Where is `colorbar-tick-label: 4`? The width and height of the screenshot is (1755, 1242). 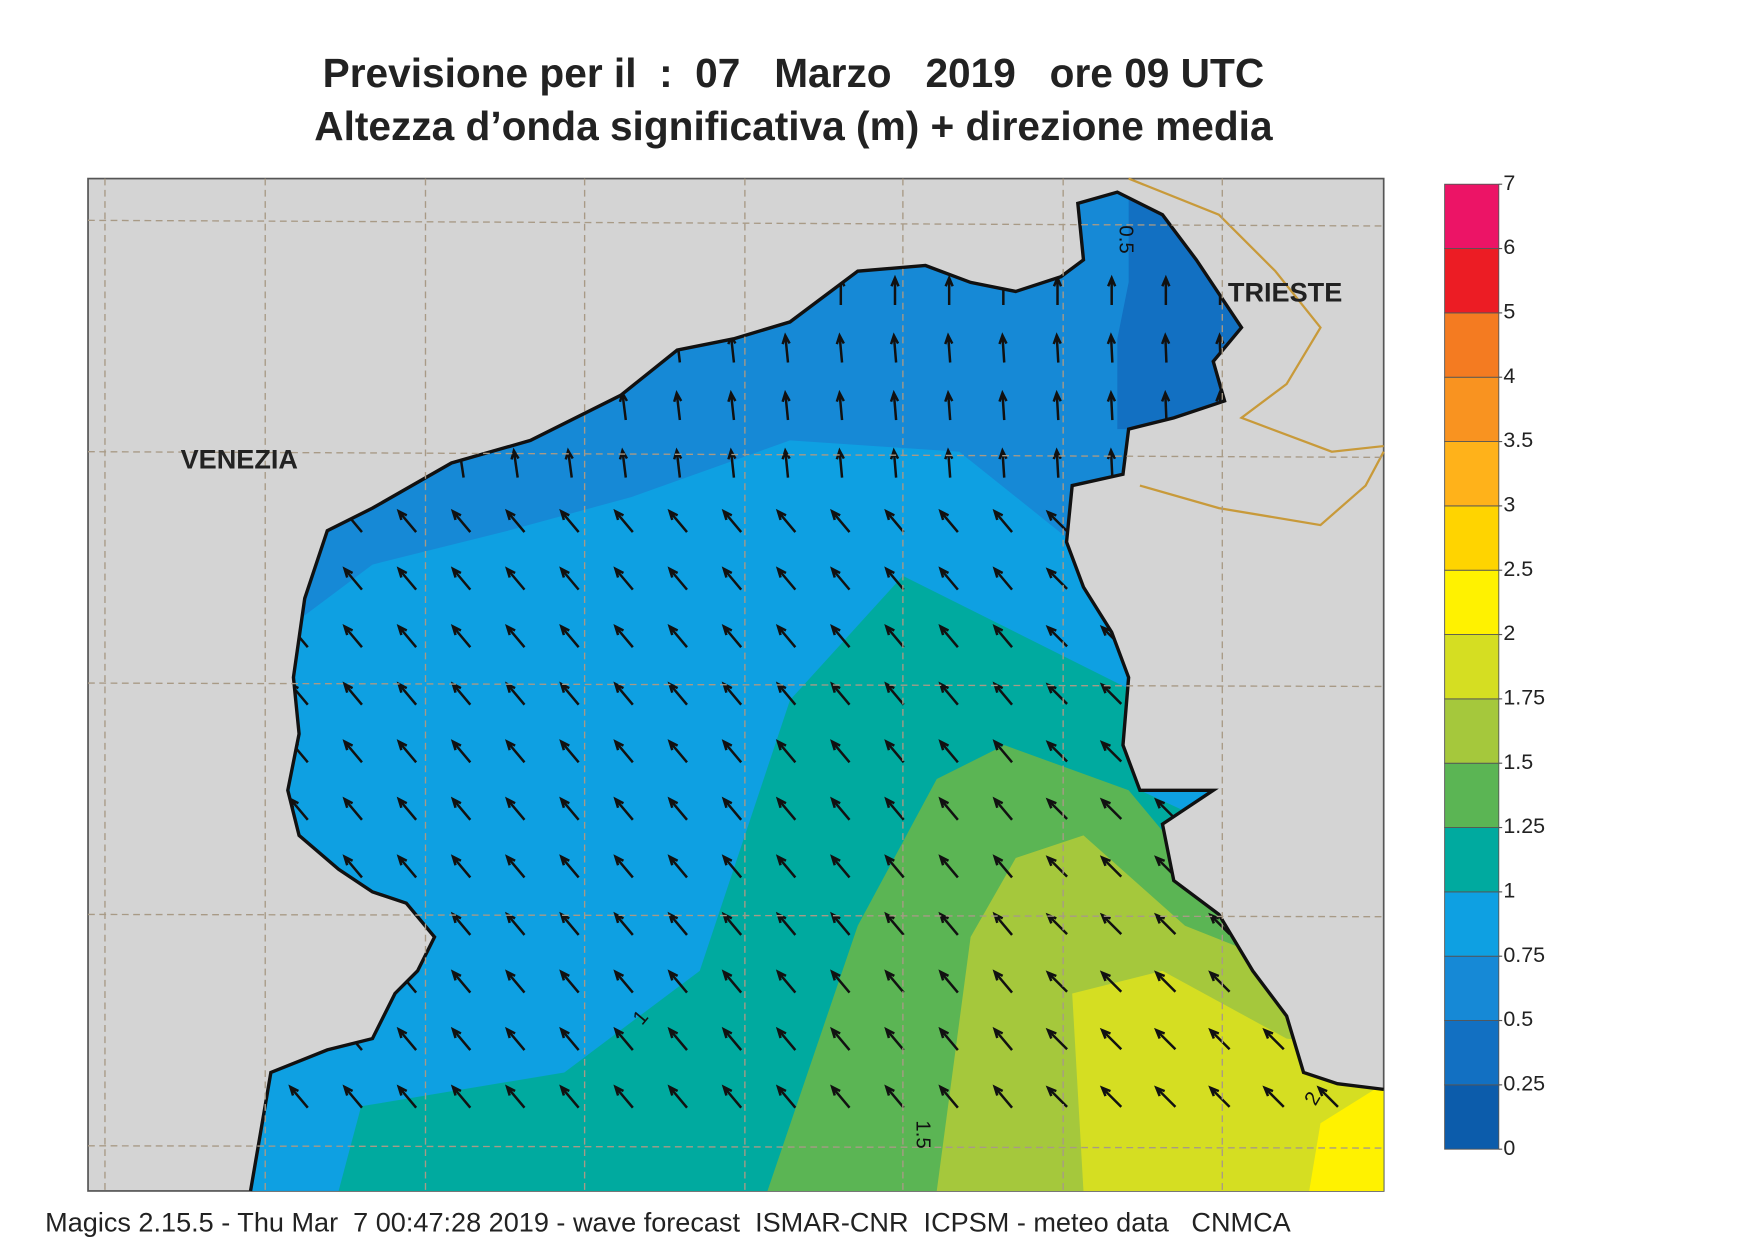
colorbar-tick-label: 4 is located at coordinates (1509, 376).